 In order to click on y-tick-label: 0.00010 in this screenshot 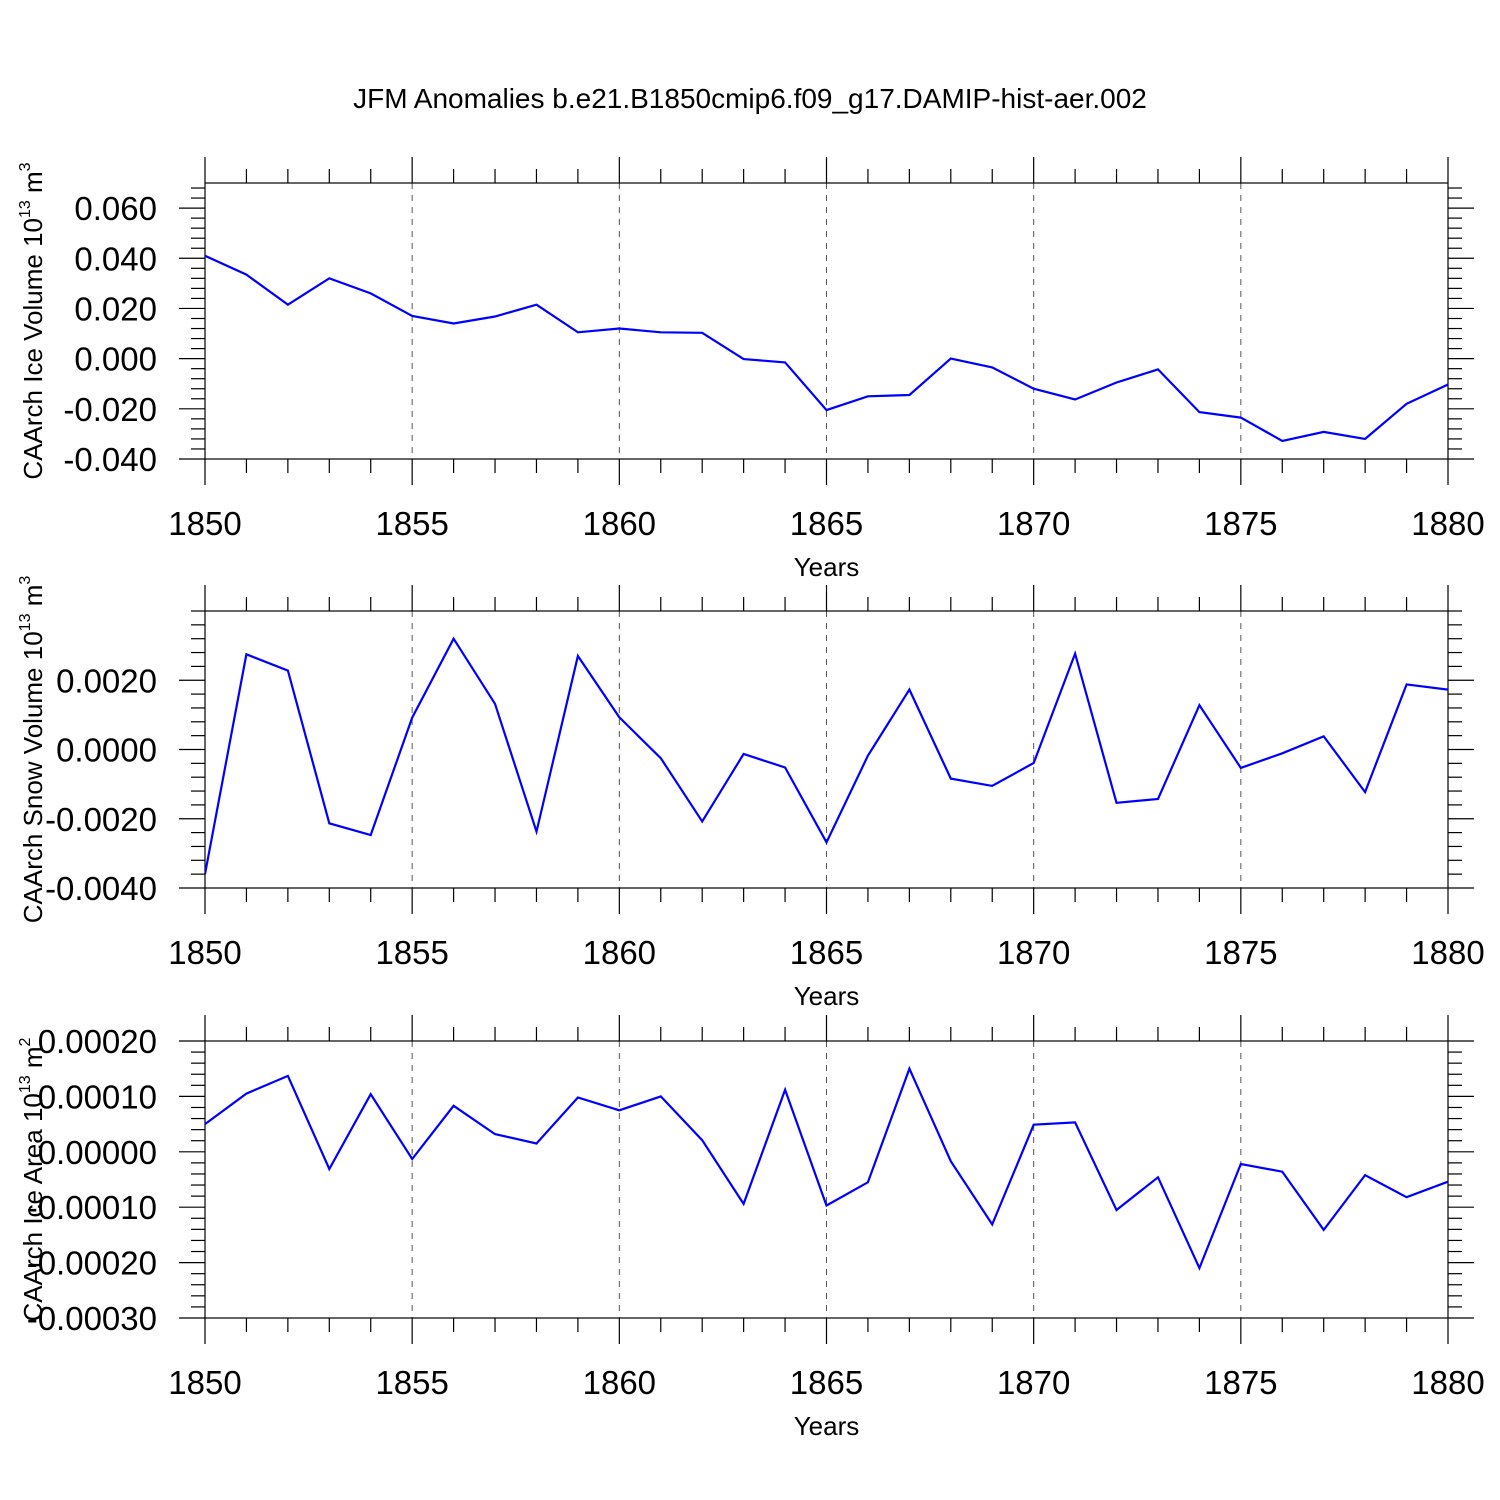, I will do `click(97, 1096)`.